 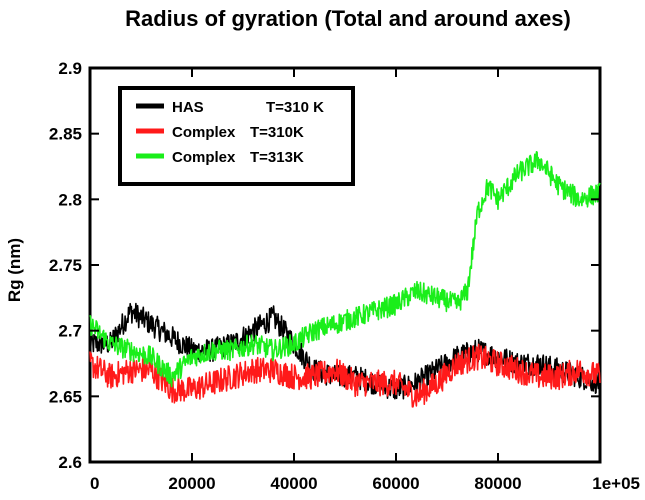 I want to click on y-axis-label: Rg (nm), so click(x=14, y=270).